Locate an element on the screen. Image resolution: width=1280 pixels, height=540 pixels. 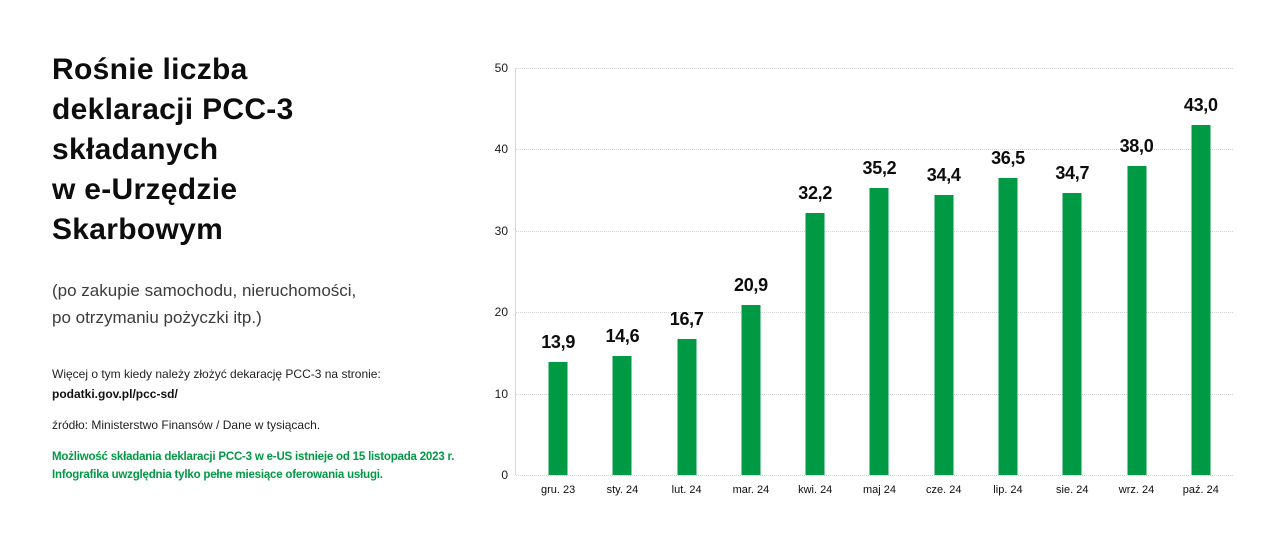
y-axis-tick: 40 is located at coordinates (501, 149).